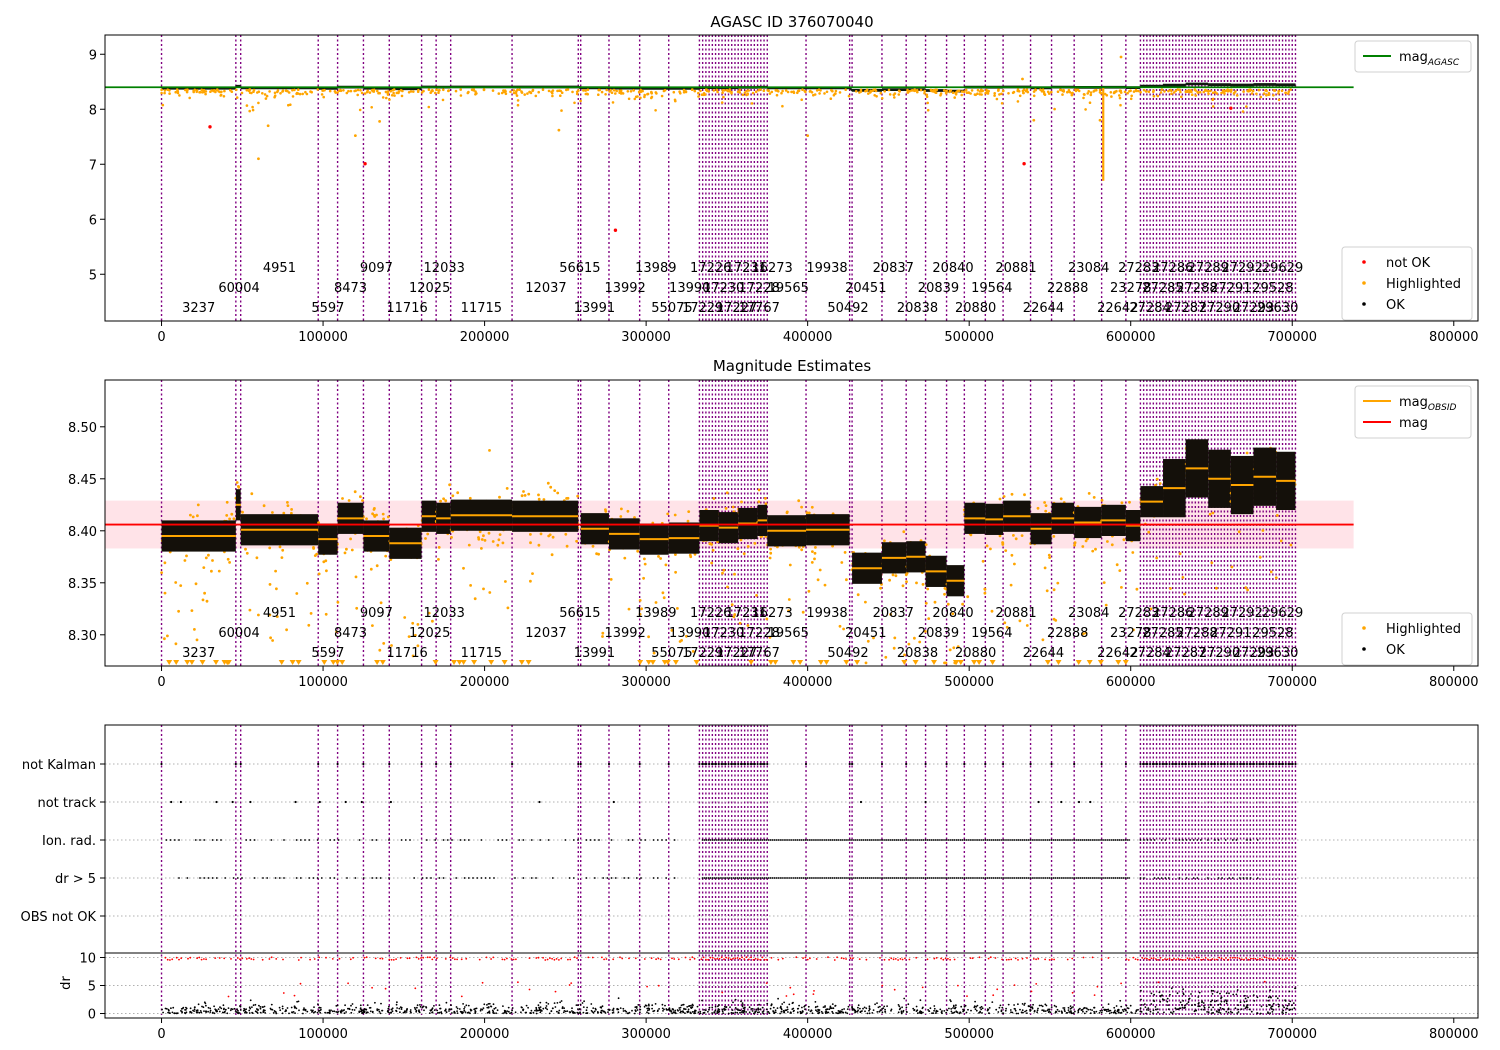 The image size is (1500, 1050). What do you see at coordinates (406, 653) in the screenshot?
I see `obsid-label: 11716` at bounding box center [406, 653].